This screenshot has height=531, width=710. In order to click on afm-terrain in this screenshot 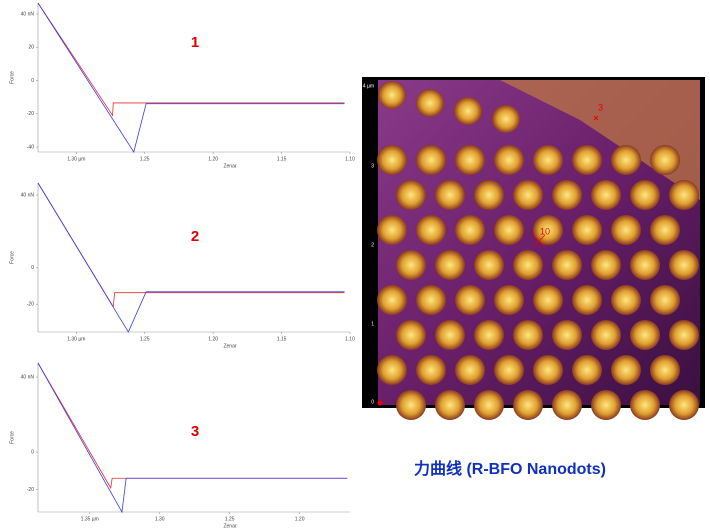, I will do `click(600, 140)`.